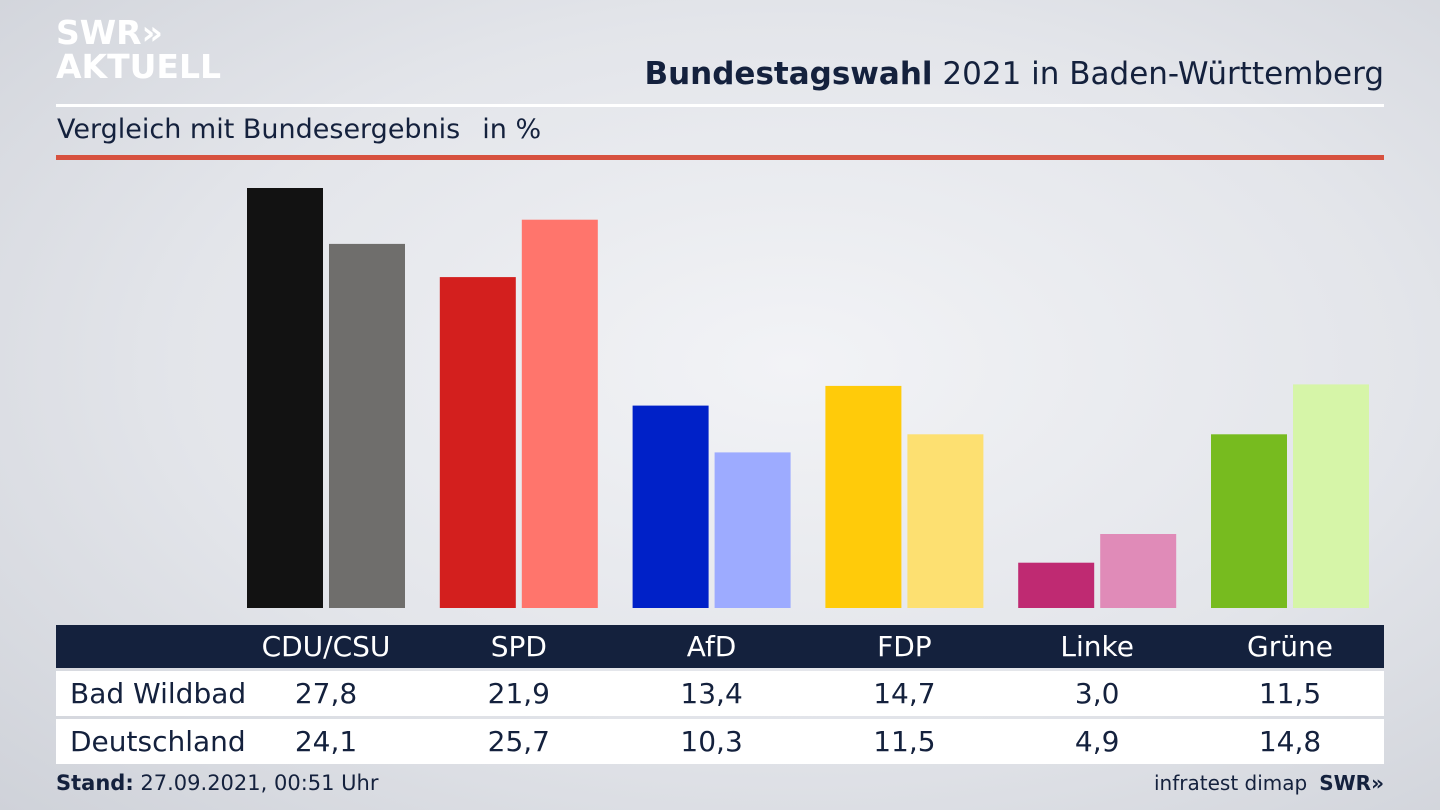 The width and height of the screenshot is (1440, 810). I want to click on bar-spd-deutschland, so click(559, 413).